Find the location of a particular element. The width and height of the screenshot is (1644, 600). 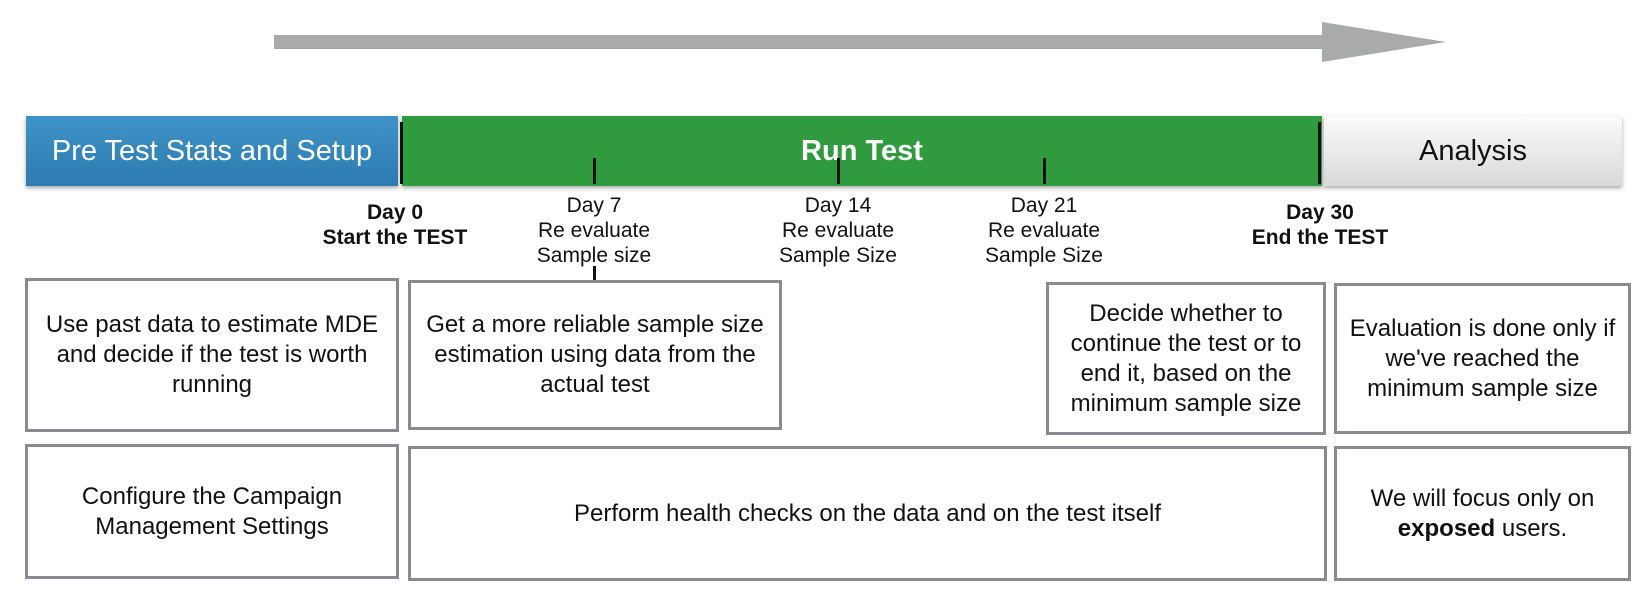

tick-day7 is located at coordinates (594, 171).